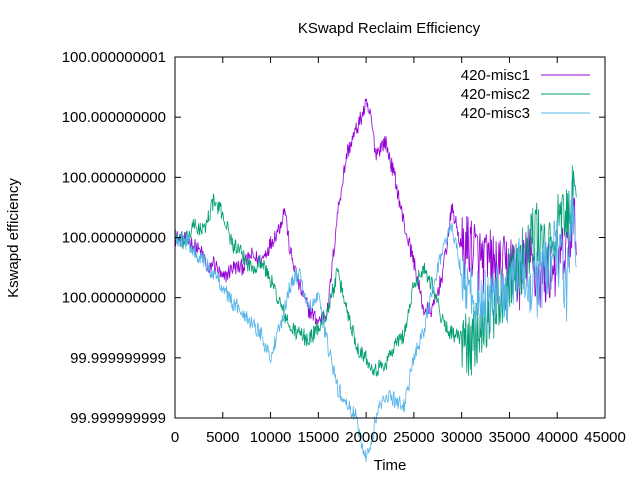  I want to click on x-tick-label: 5000, so click(222, 437).